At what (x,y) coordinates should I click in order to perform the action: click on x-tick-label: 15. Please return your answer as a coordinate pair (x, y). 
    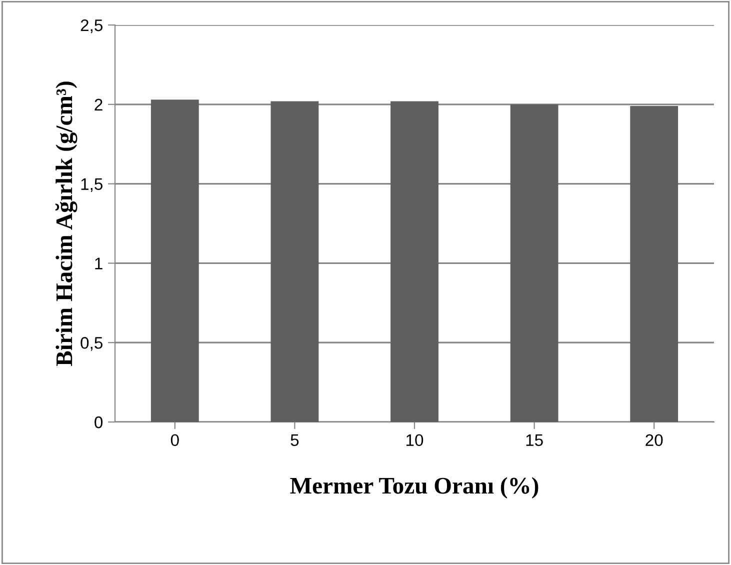
    Looking at the image, I should click on (534, 440).